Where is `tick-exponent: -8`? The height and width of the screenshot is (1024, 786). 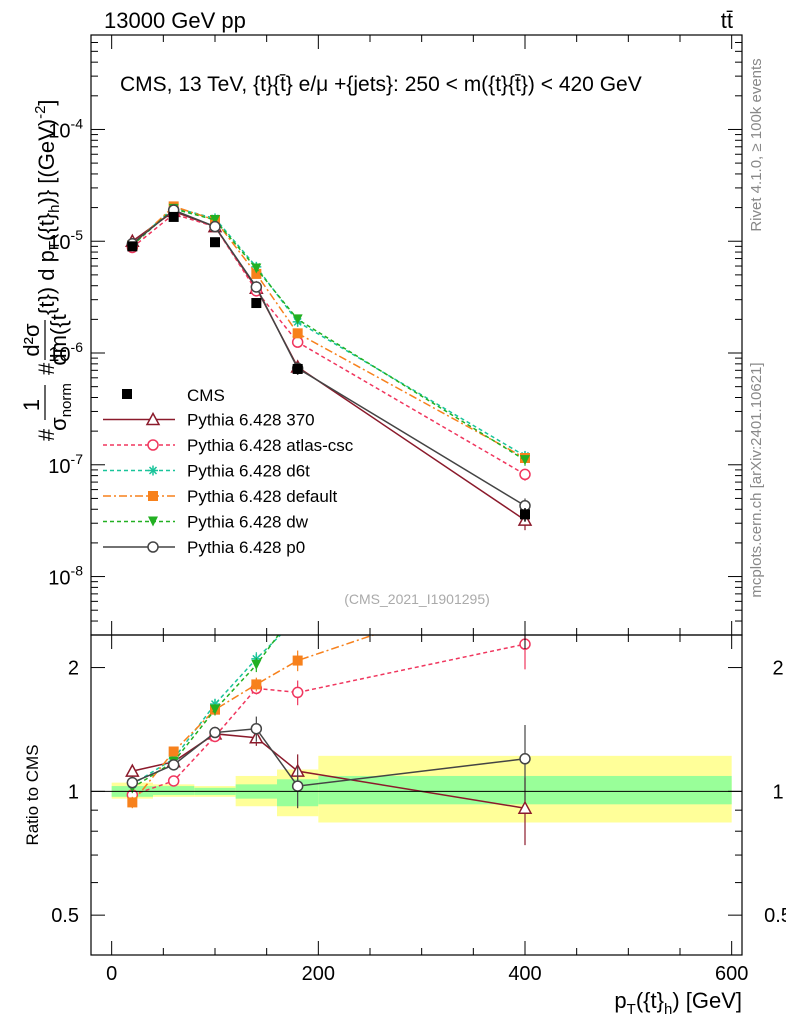 tick-exponent: -8 is located at coordinates (77, 571).